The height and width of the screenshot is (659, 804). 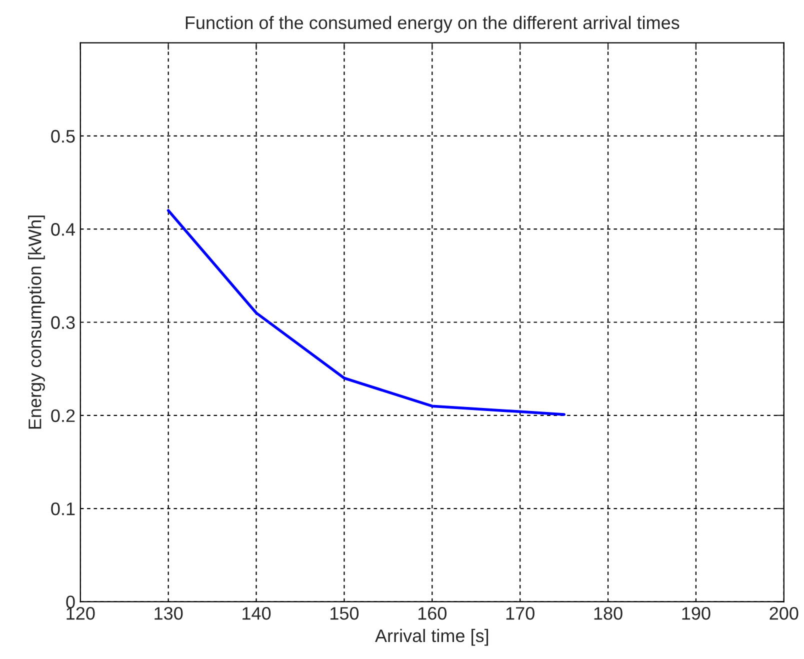 I want to click on x-axis-title: Arrival time [s], so click(x=431, y=637).